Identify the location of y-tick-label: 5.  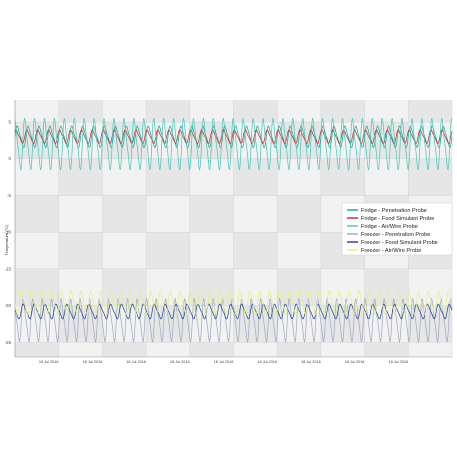
(9, 122).